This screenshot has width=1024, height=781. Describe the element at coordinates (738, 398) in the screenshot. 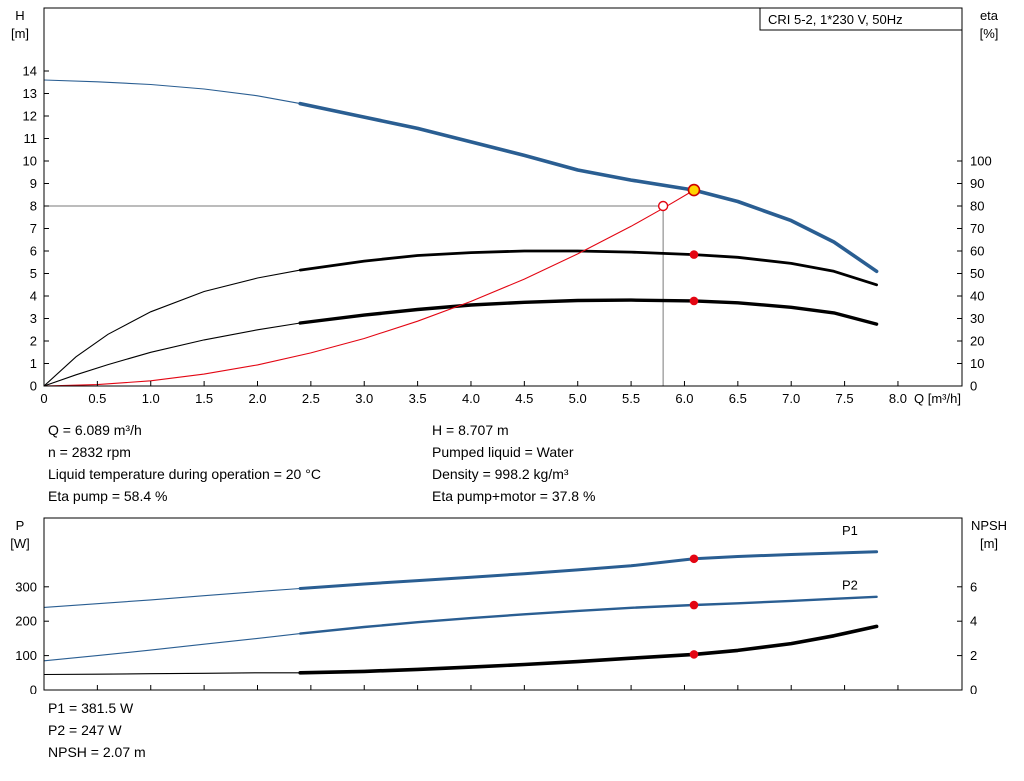

I see `x-tick-label: 6.5` at that location.